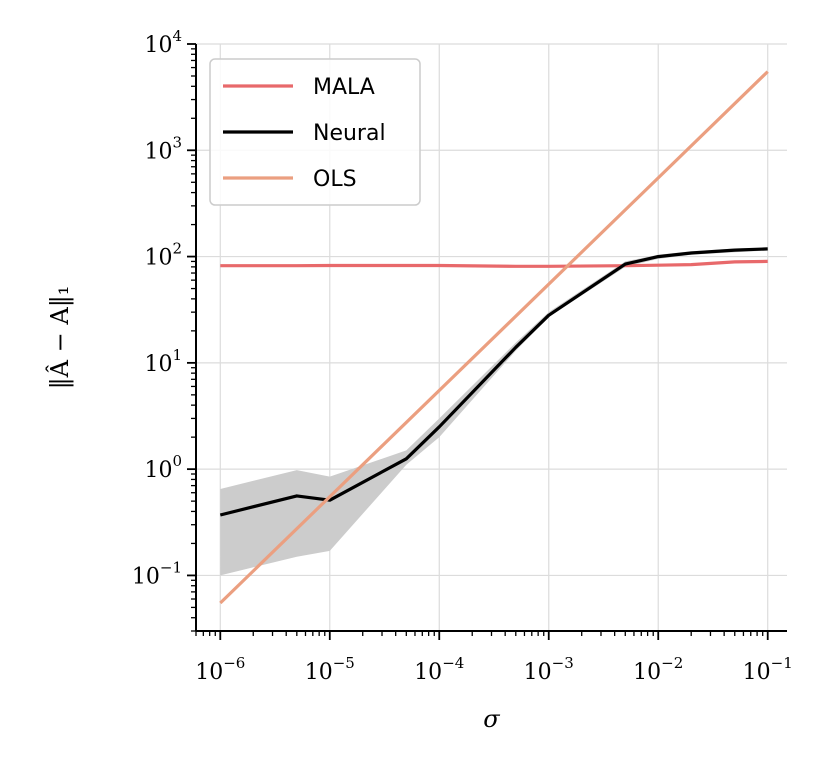 The height and width of the screenshot is (772, 831). What do you see at coordinates (491, 719) in the screenshot?
I see `x-axis-label: σ` at bounding box center [491, 719].